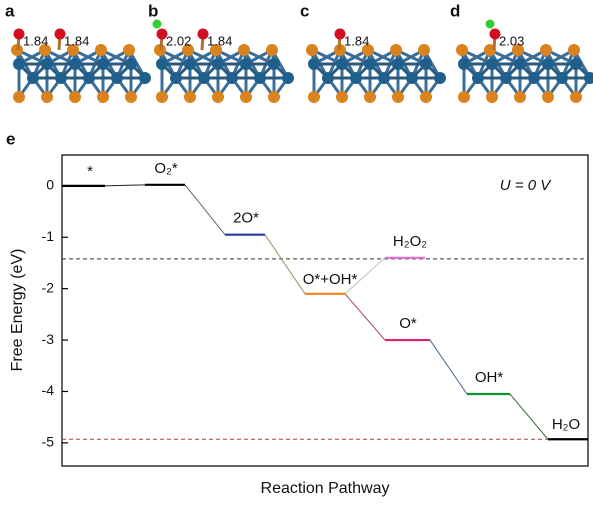  What do you see at coordinates (48, 287) in the screenshot?
I see `y-tick-label: -2` at bounding box center [48, 287].